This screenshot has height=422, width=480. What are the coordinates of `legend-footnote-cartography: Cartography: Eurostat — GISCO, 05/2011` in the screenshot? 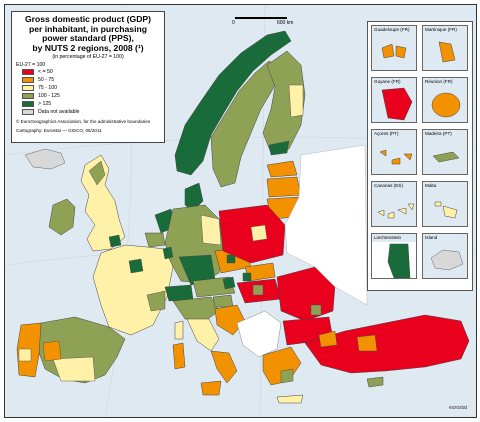 It's located at (59, 131).